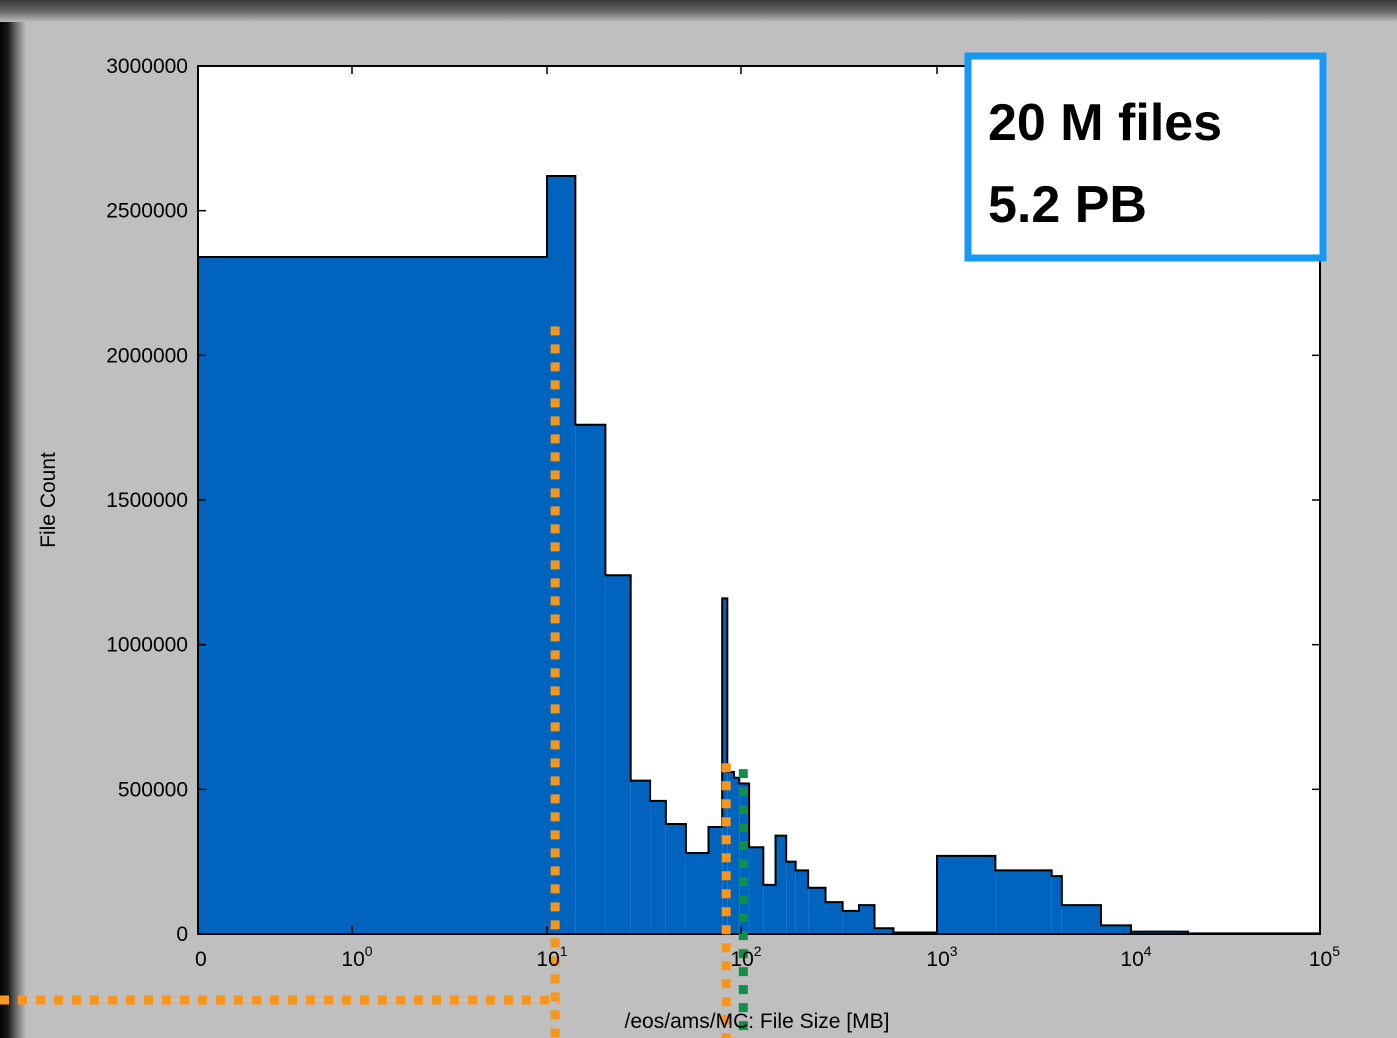  Describe the element at coordinates (941, 957) in the screenshot. I see `x-tick-label: 10³` at that location.